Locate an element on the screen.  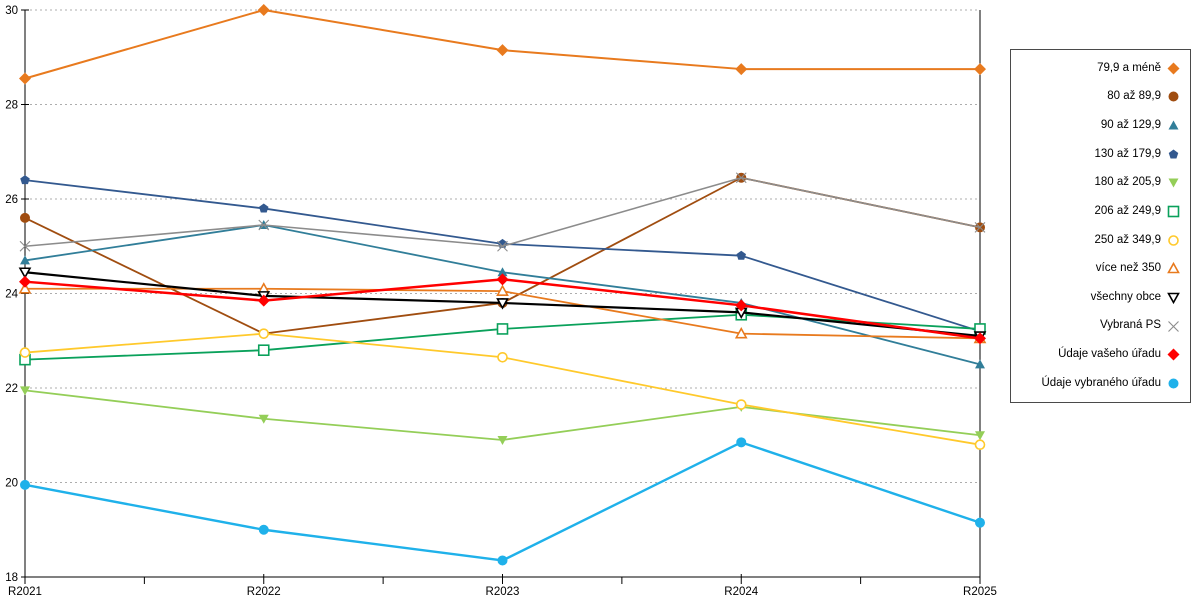
legend-item-10: Údaje vašeho úřadu is located at coordinates (1100, 354).